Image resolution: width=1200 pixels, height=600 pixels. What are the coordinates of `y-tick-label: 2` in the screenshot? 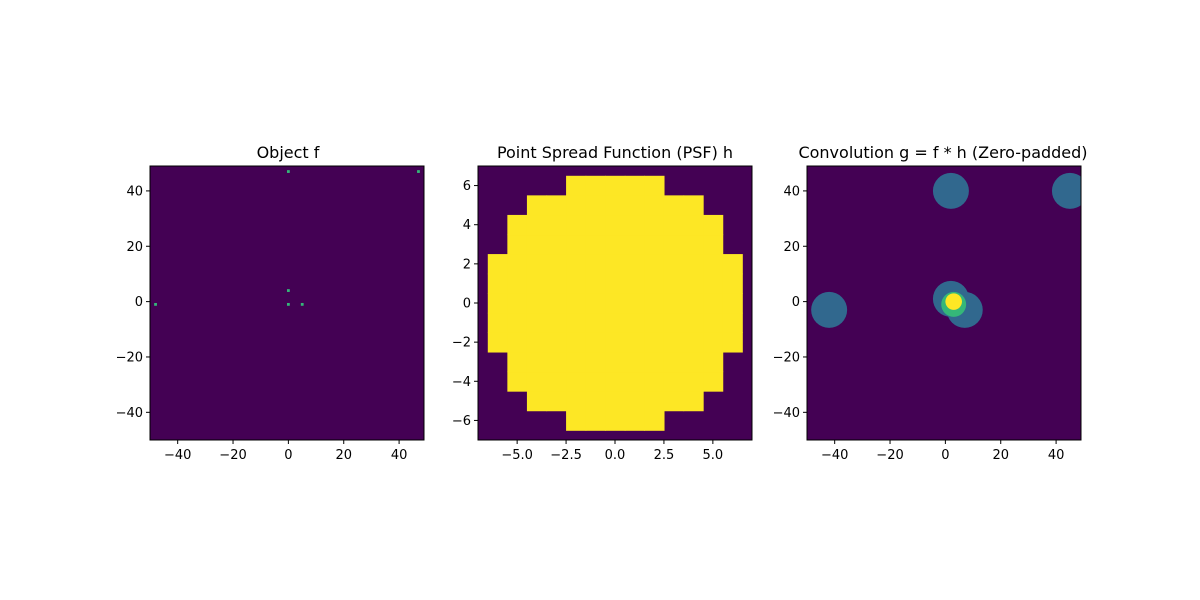 It's located at (467, 264).